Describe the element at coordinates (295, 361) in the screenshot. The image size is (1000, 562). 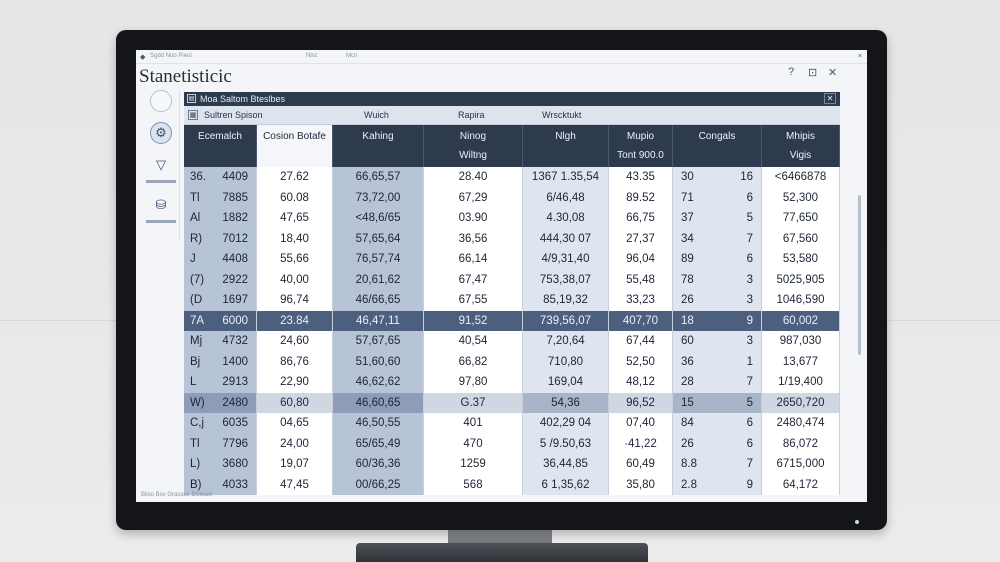
I see `table-cell: 86,76` at that location.